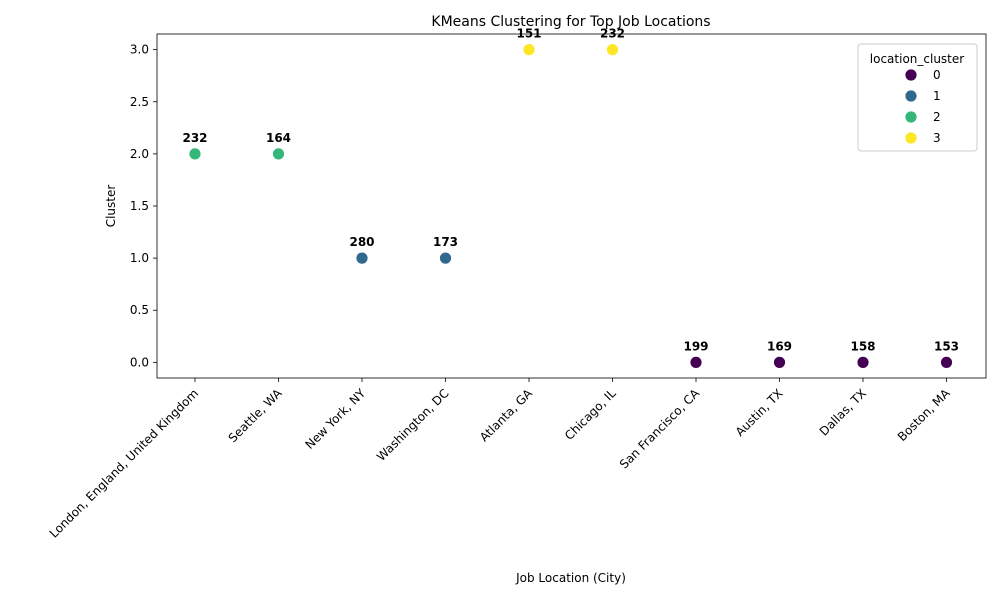  What do you see at coordinates (528, 34) in the screenshot?
I see `data-label: 151` at bounding box center [528, 34].